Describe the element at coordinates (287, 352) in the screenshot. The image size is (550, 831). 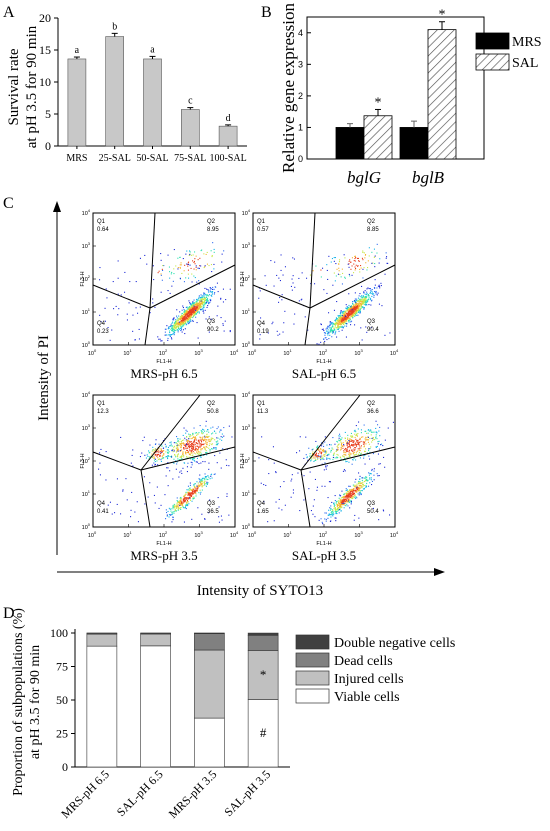
I see `panel-c-x-tick-label: 101` at that location.